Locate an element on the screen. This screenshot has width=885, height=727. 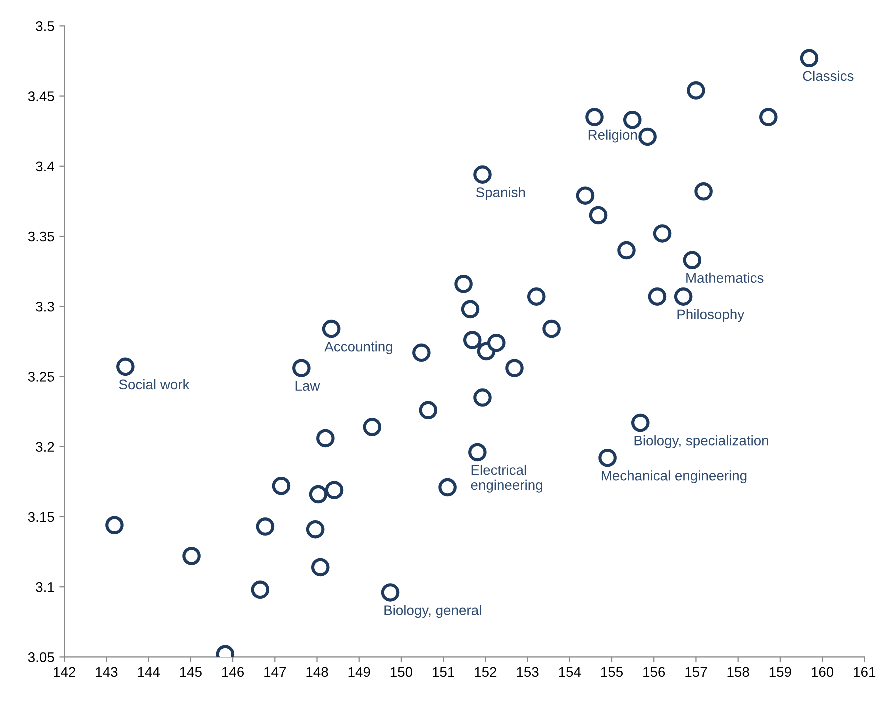
x-tick-label: 153 is located at coordinates (528, 672).